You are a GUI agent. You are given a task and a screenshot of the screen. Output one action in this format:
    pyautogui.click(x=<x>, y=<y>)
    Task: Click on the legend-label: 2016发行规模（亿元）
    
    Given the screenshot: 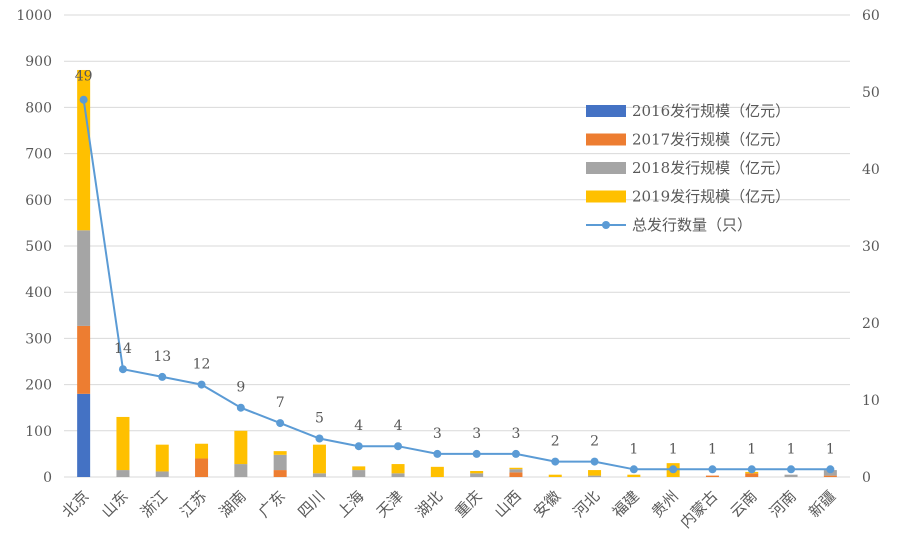 What is the action you would take?
    pyautogui.click(x=711, y=111)
    